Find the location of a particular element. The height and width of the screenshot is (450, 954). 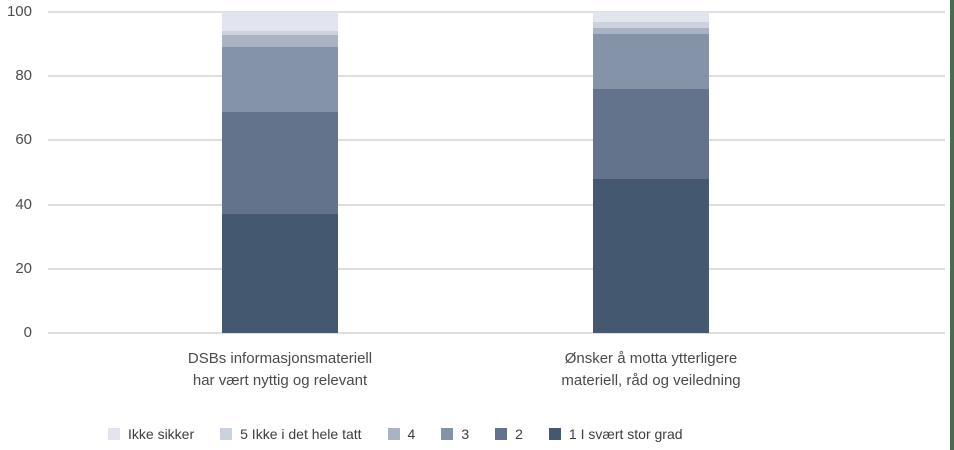

y-tick-label-100: 100 is located at coordinates (19, 11).